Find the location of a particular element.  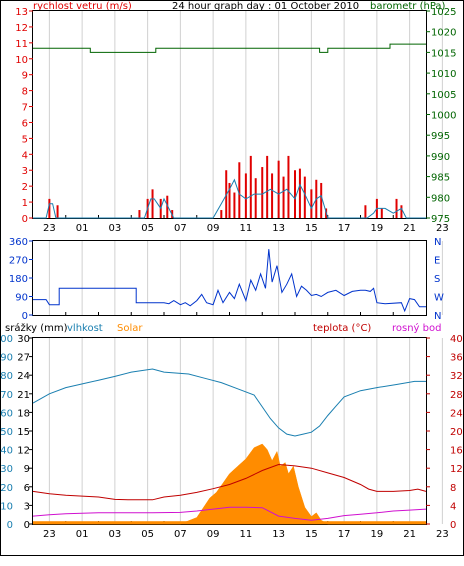

rain-tick-label: 90 is located at coordinates (6, 358).